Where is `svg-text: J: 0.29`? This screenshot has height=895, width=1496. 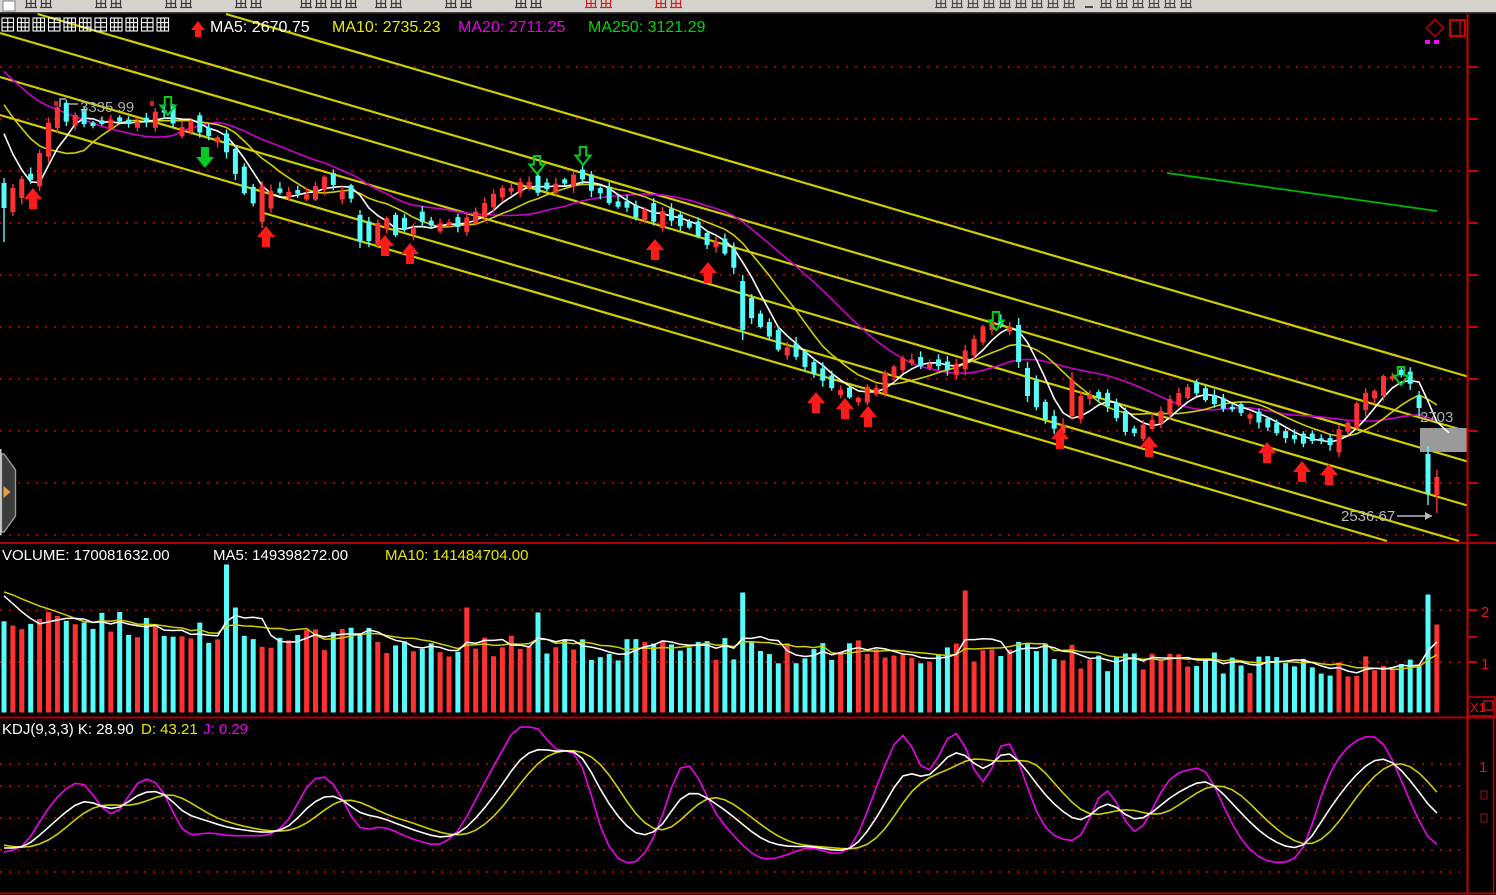 svg-text: J: 0.29 is located at coordinates (225, 729).